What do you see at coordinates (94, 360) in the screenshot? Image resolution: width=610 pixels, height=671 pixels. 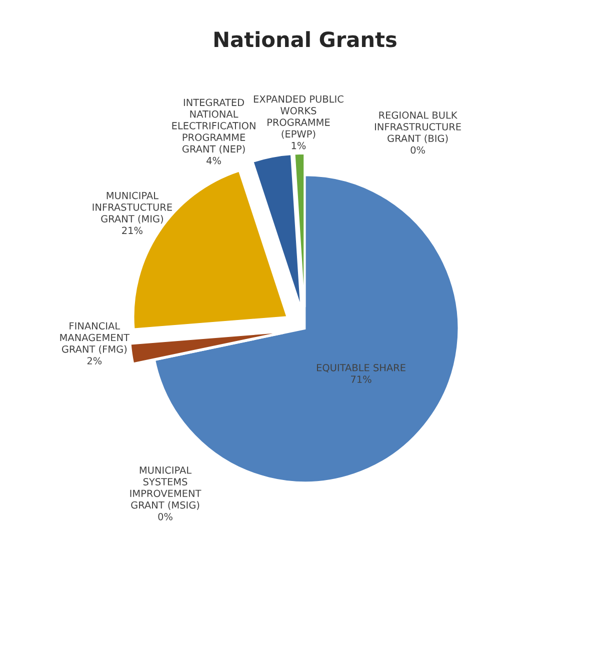 I see `data-label: 2%` at bounding box center [94, 360].